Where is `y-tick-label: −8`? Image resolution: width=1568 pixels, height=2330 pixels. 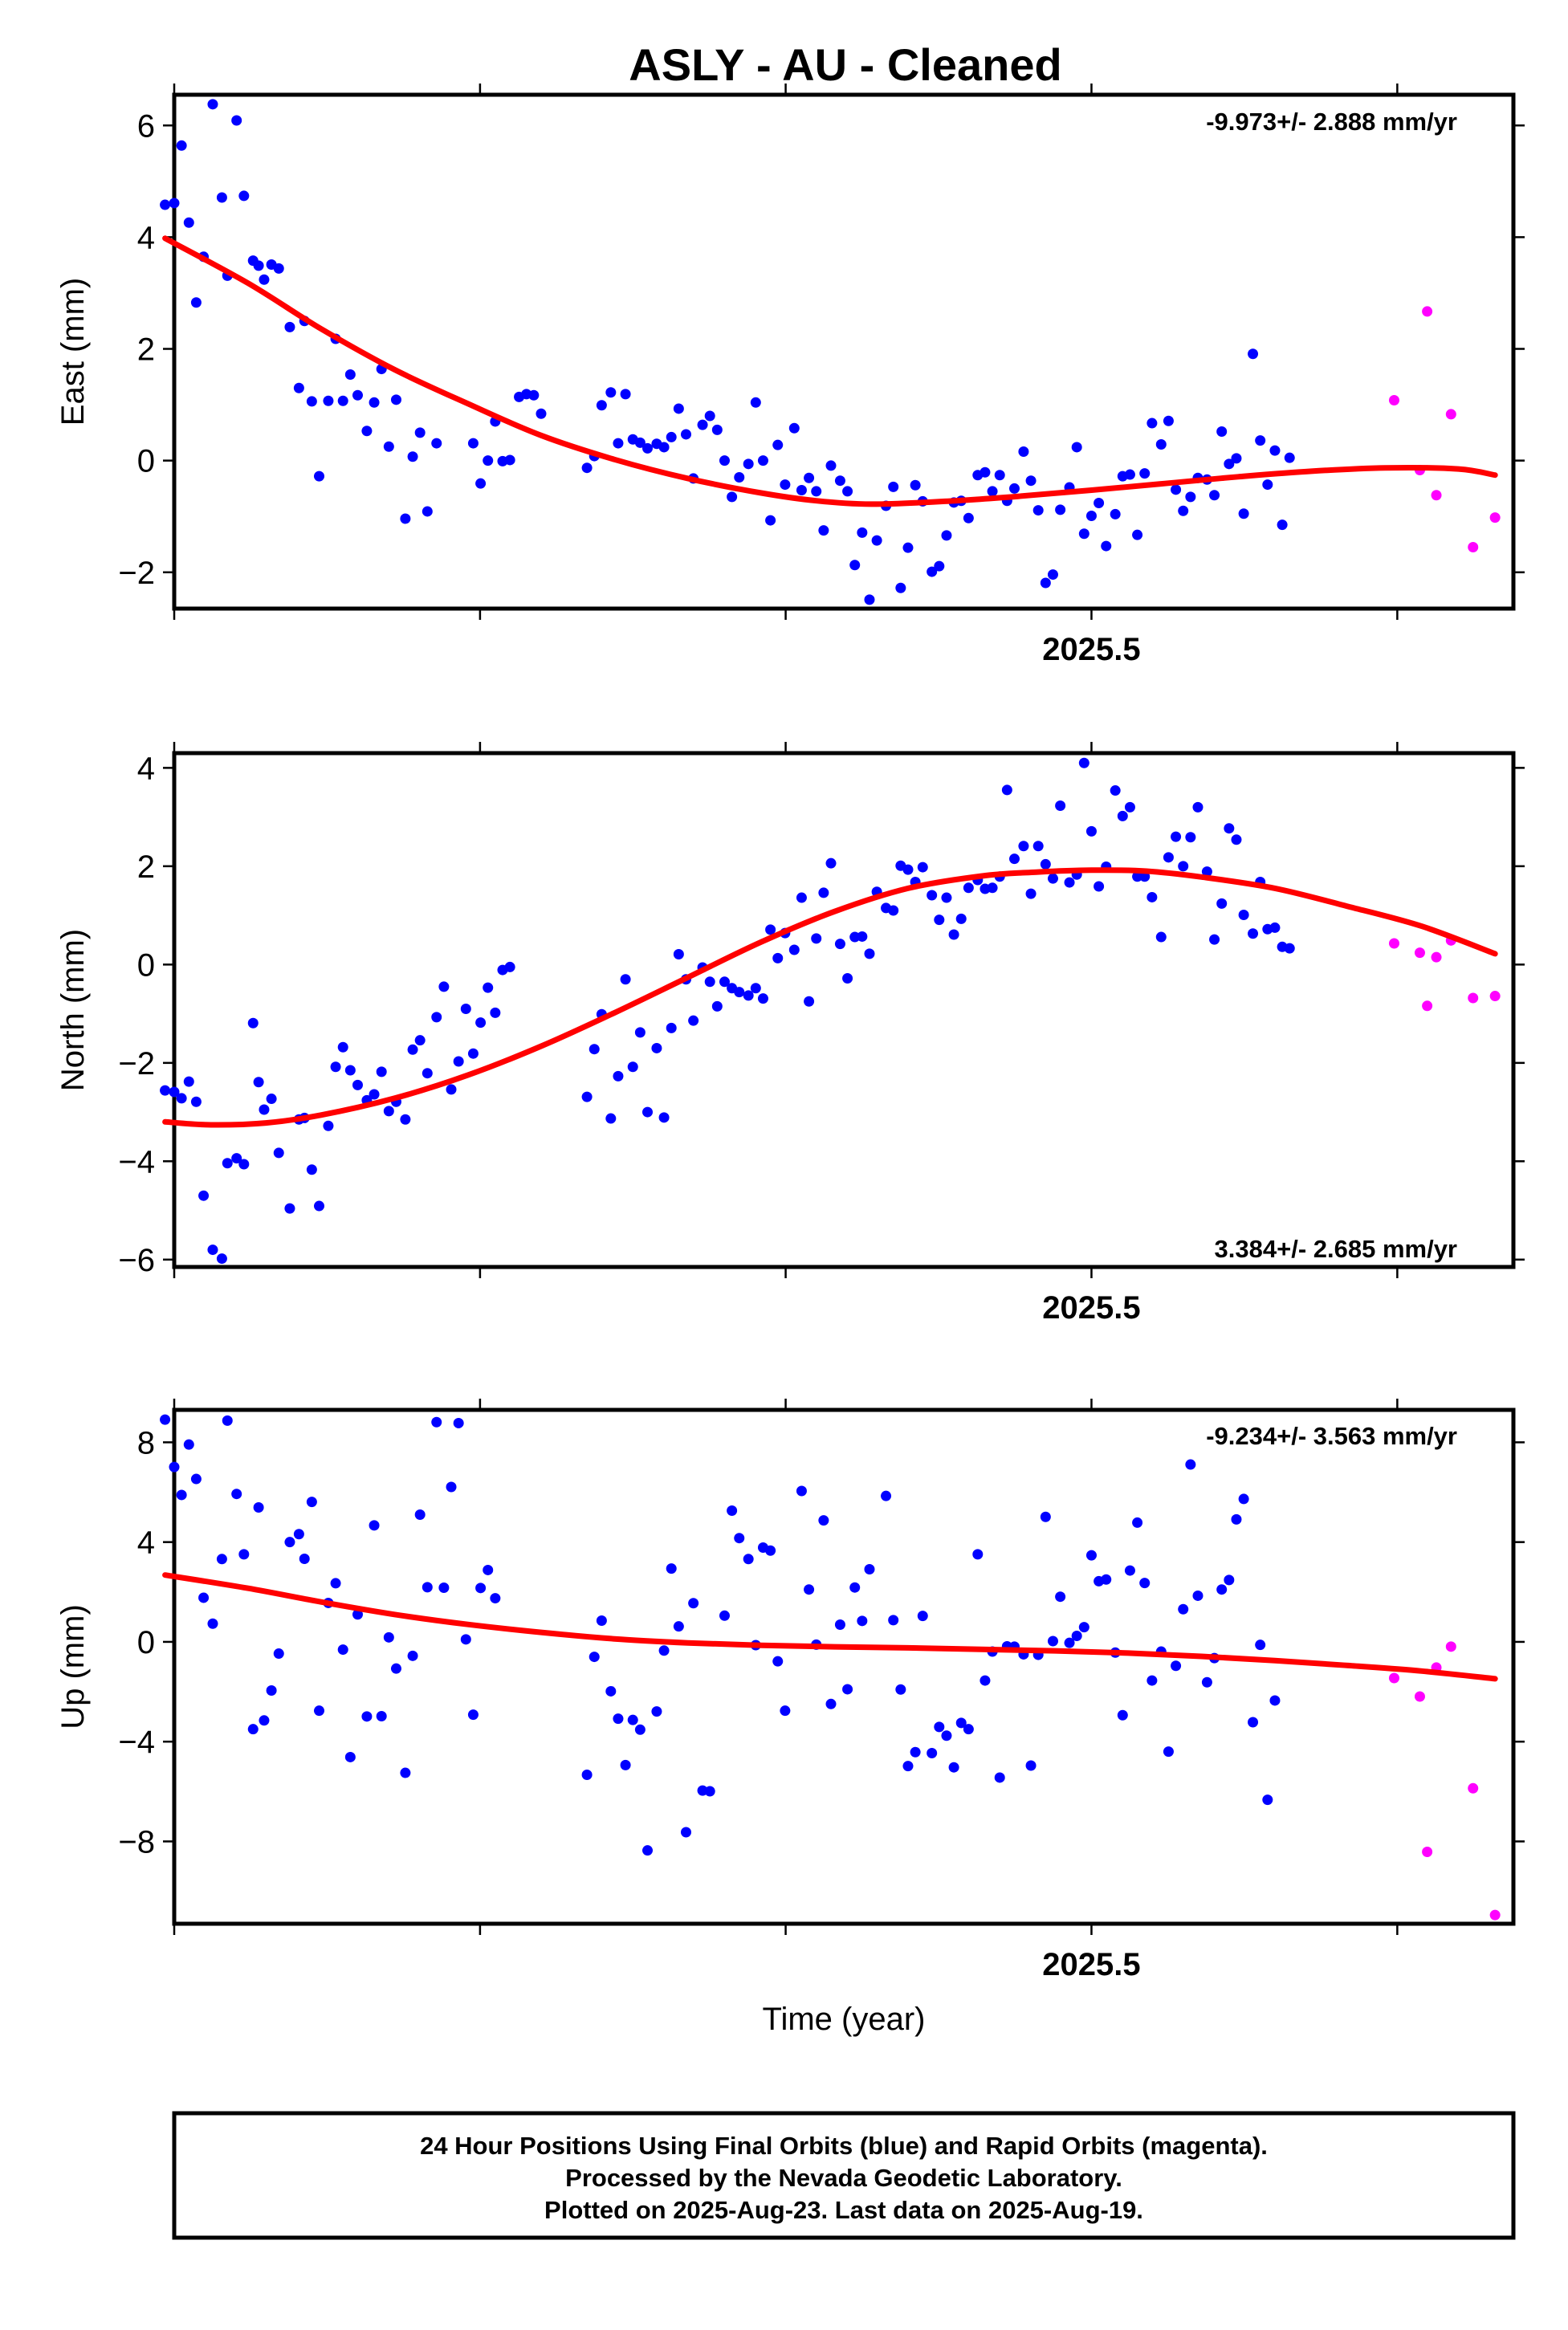
y-tick-label: −8 is located at coordinates (136, 1842).